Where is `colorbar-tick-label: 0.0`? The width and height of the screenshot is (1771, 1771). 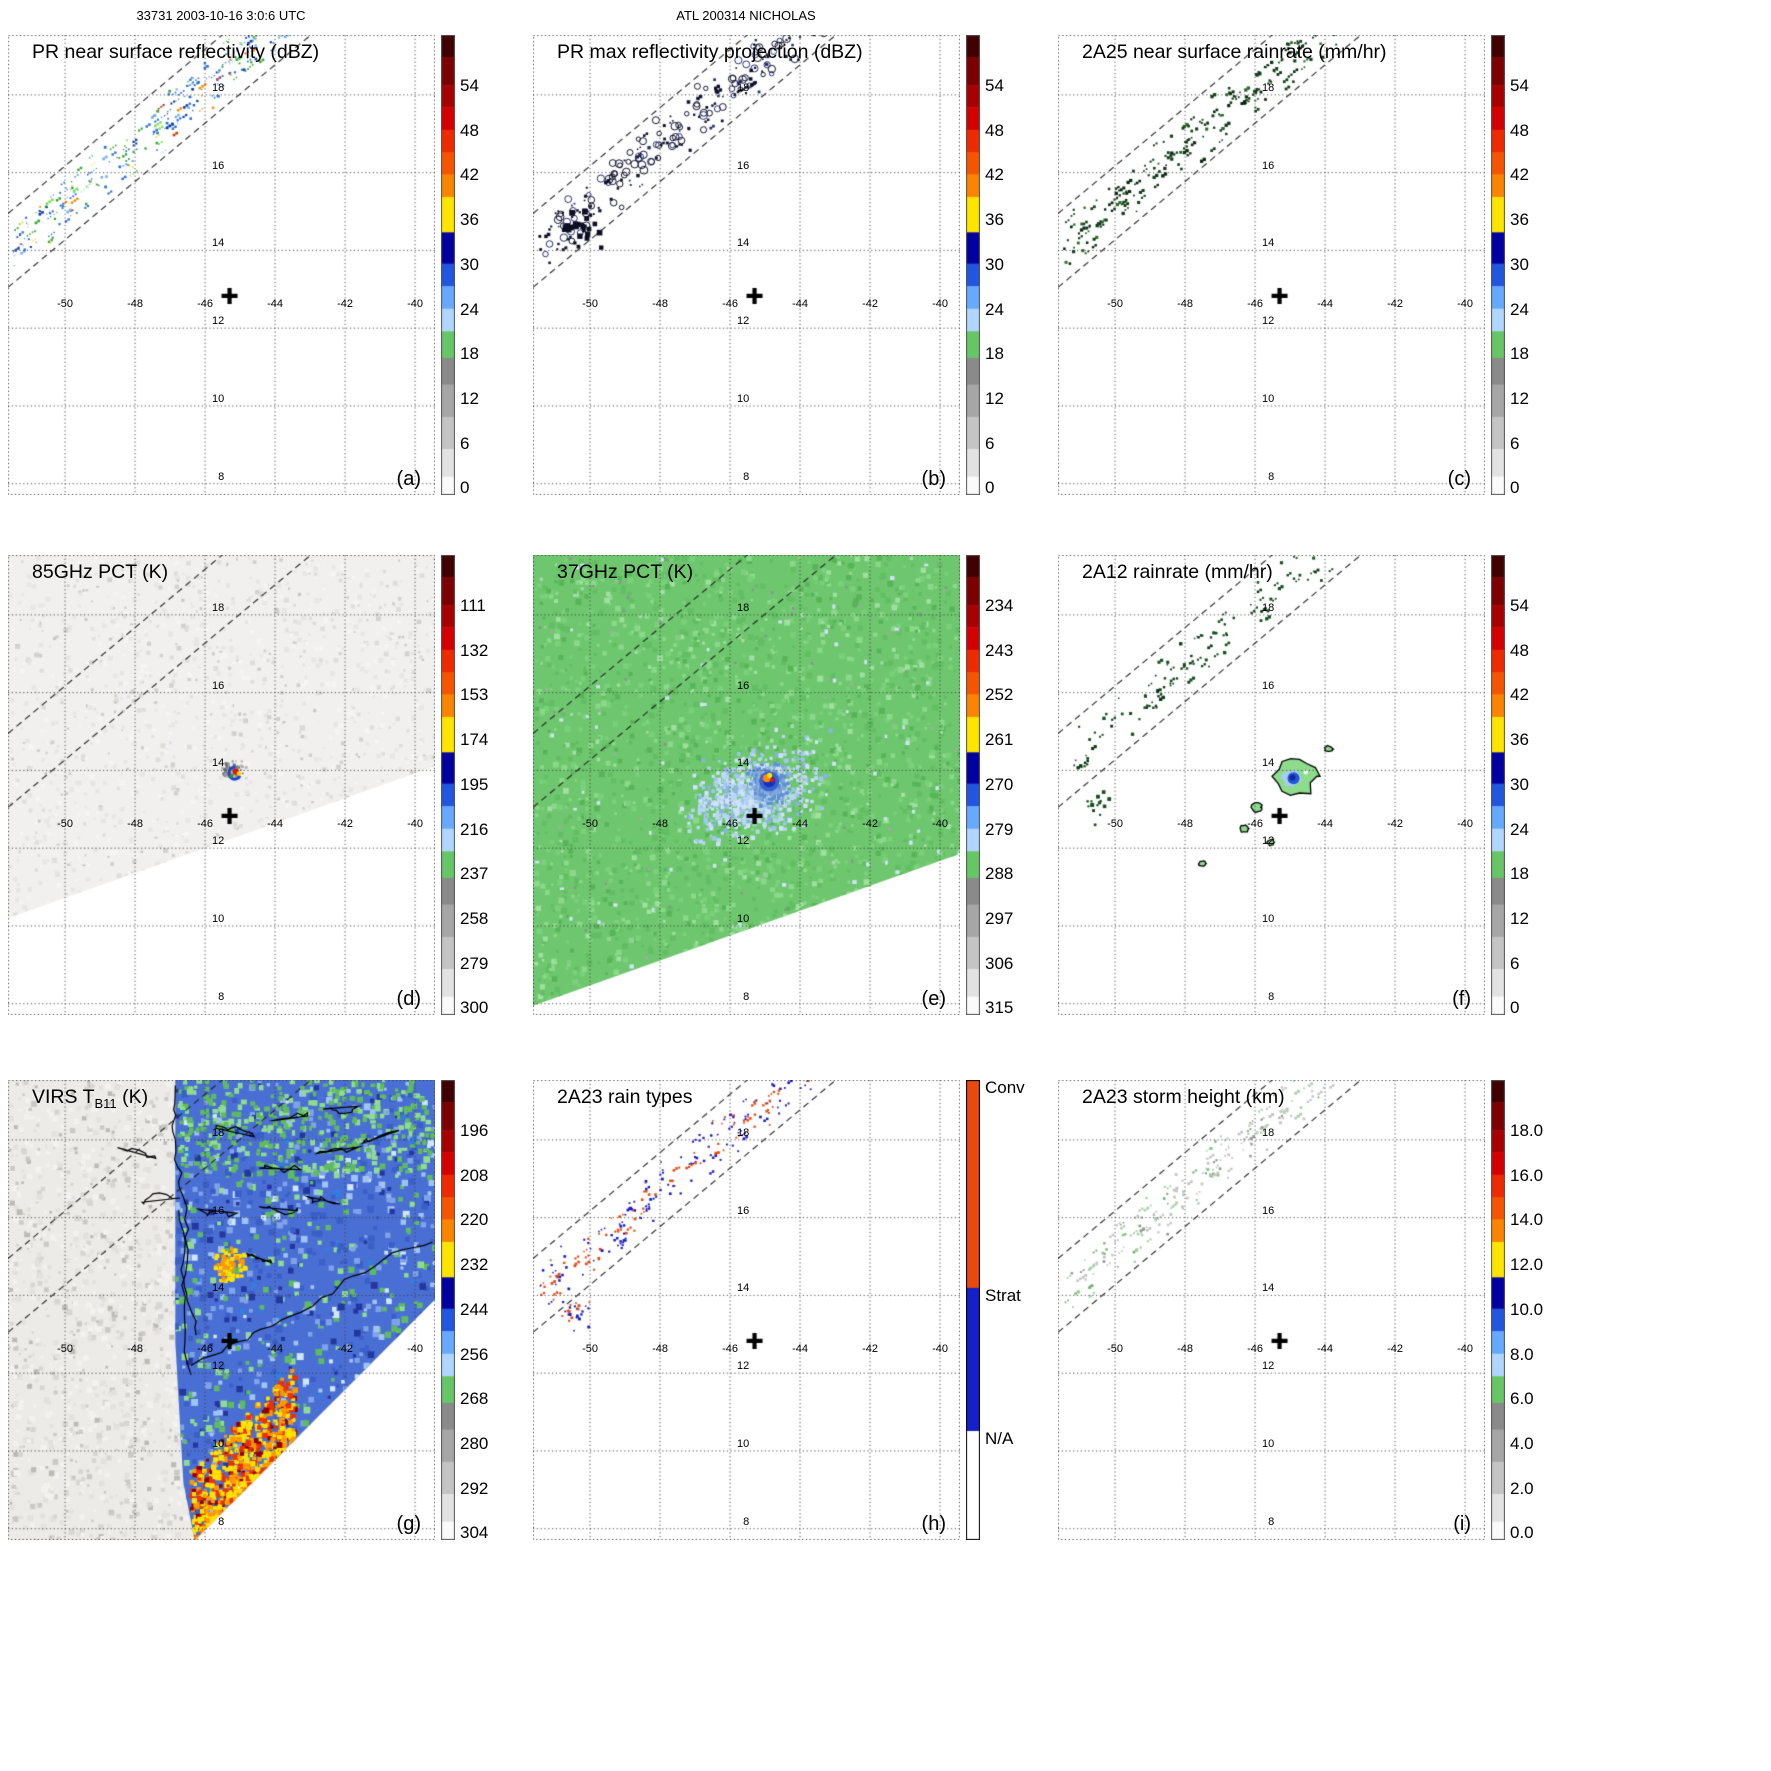 colorbar-tick-label: 0.0 is located at coordinates (1522, 1533).